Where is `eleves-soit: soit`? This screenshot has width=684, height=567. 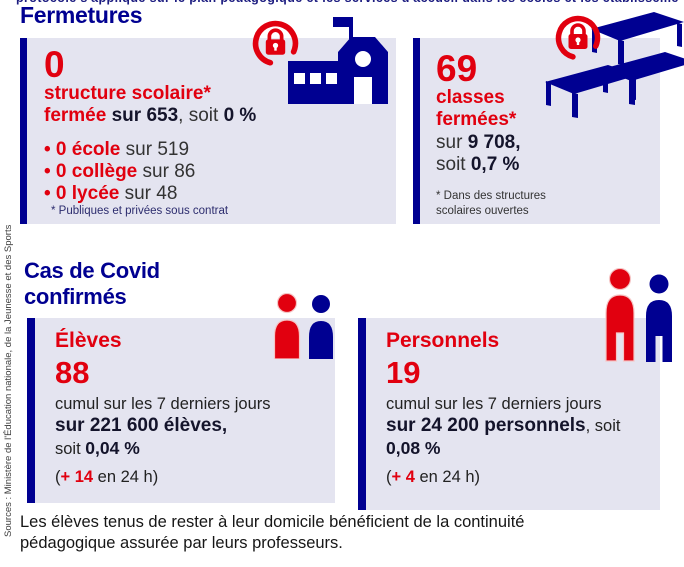 eleves-soit: soit is located at coordinates (70, 448).